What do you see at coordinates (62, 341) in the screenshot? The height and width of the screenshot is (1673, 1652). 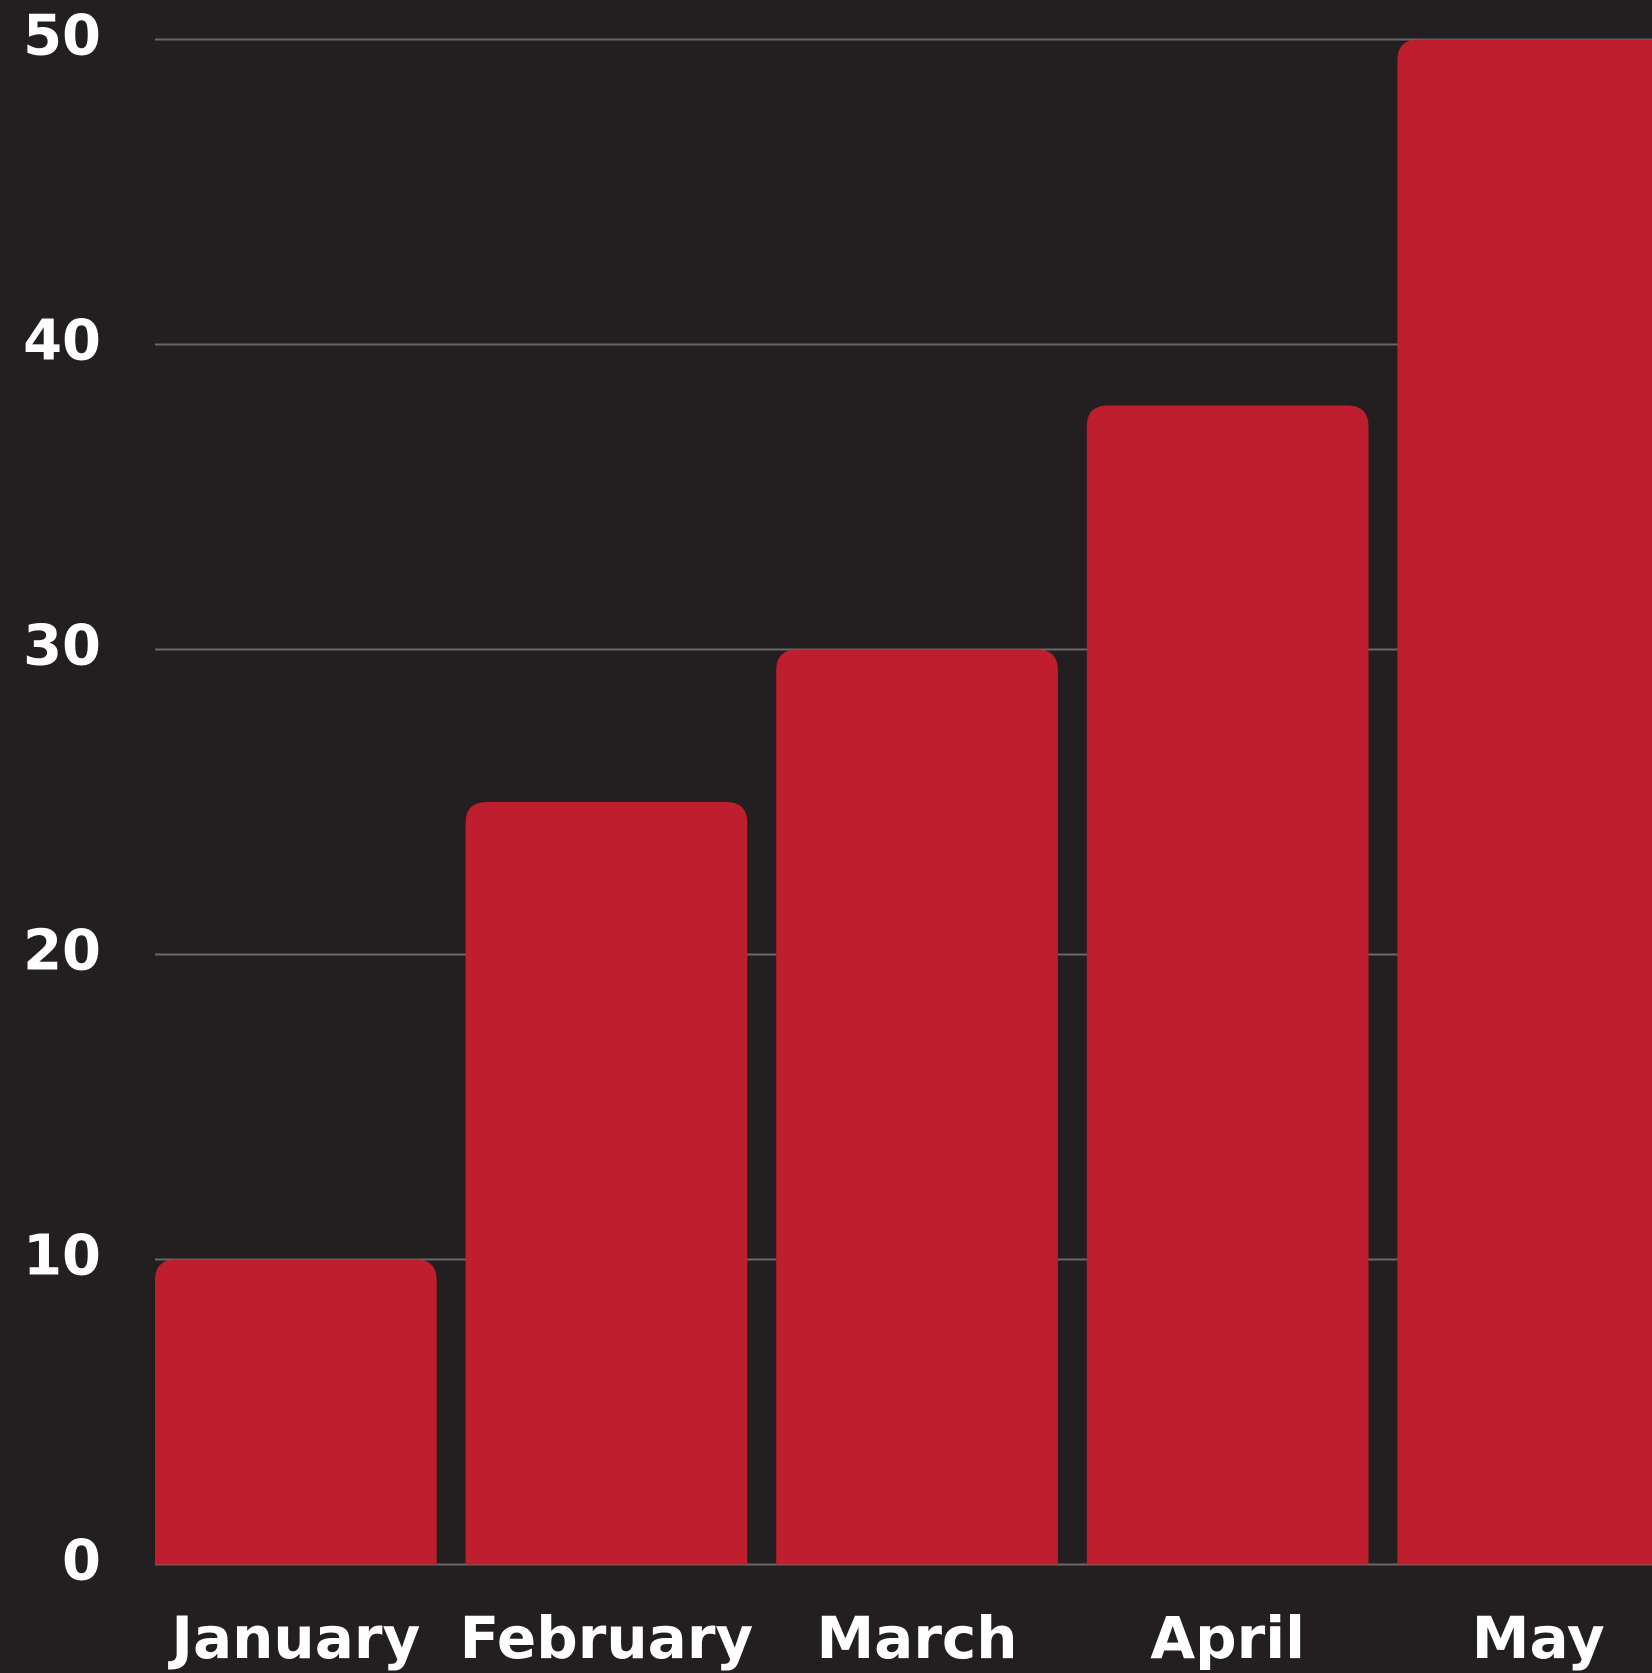 I see `y-tick-label: 40` at bounding box center [62, 341].